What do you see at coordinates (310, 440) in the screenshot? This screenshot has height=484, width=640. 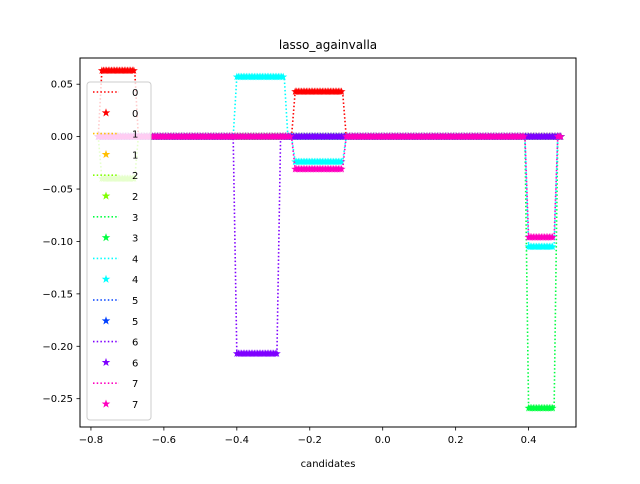 I see `x-tick-label: −0.2` at bounding box center [310, 440].